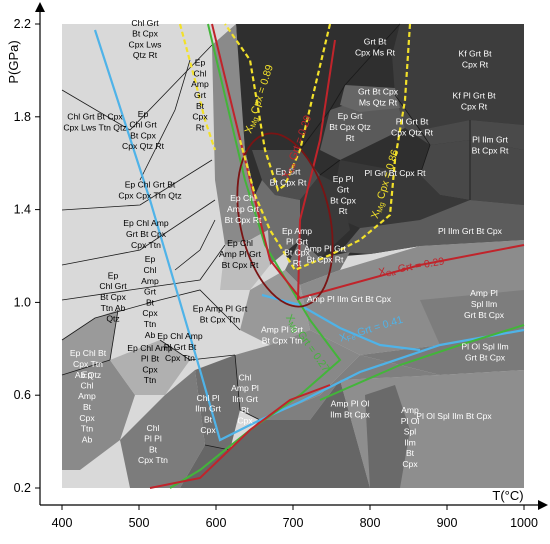  Describe the element at coordinates (297, 242) in the screenshot. I see `field-label-line: Pl Grt` at that location.